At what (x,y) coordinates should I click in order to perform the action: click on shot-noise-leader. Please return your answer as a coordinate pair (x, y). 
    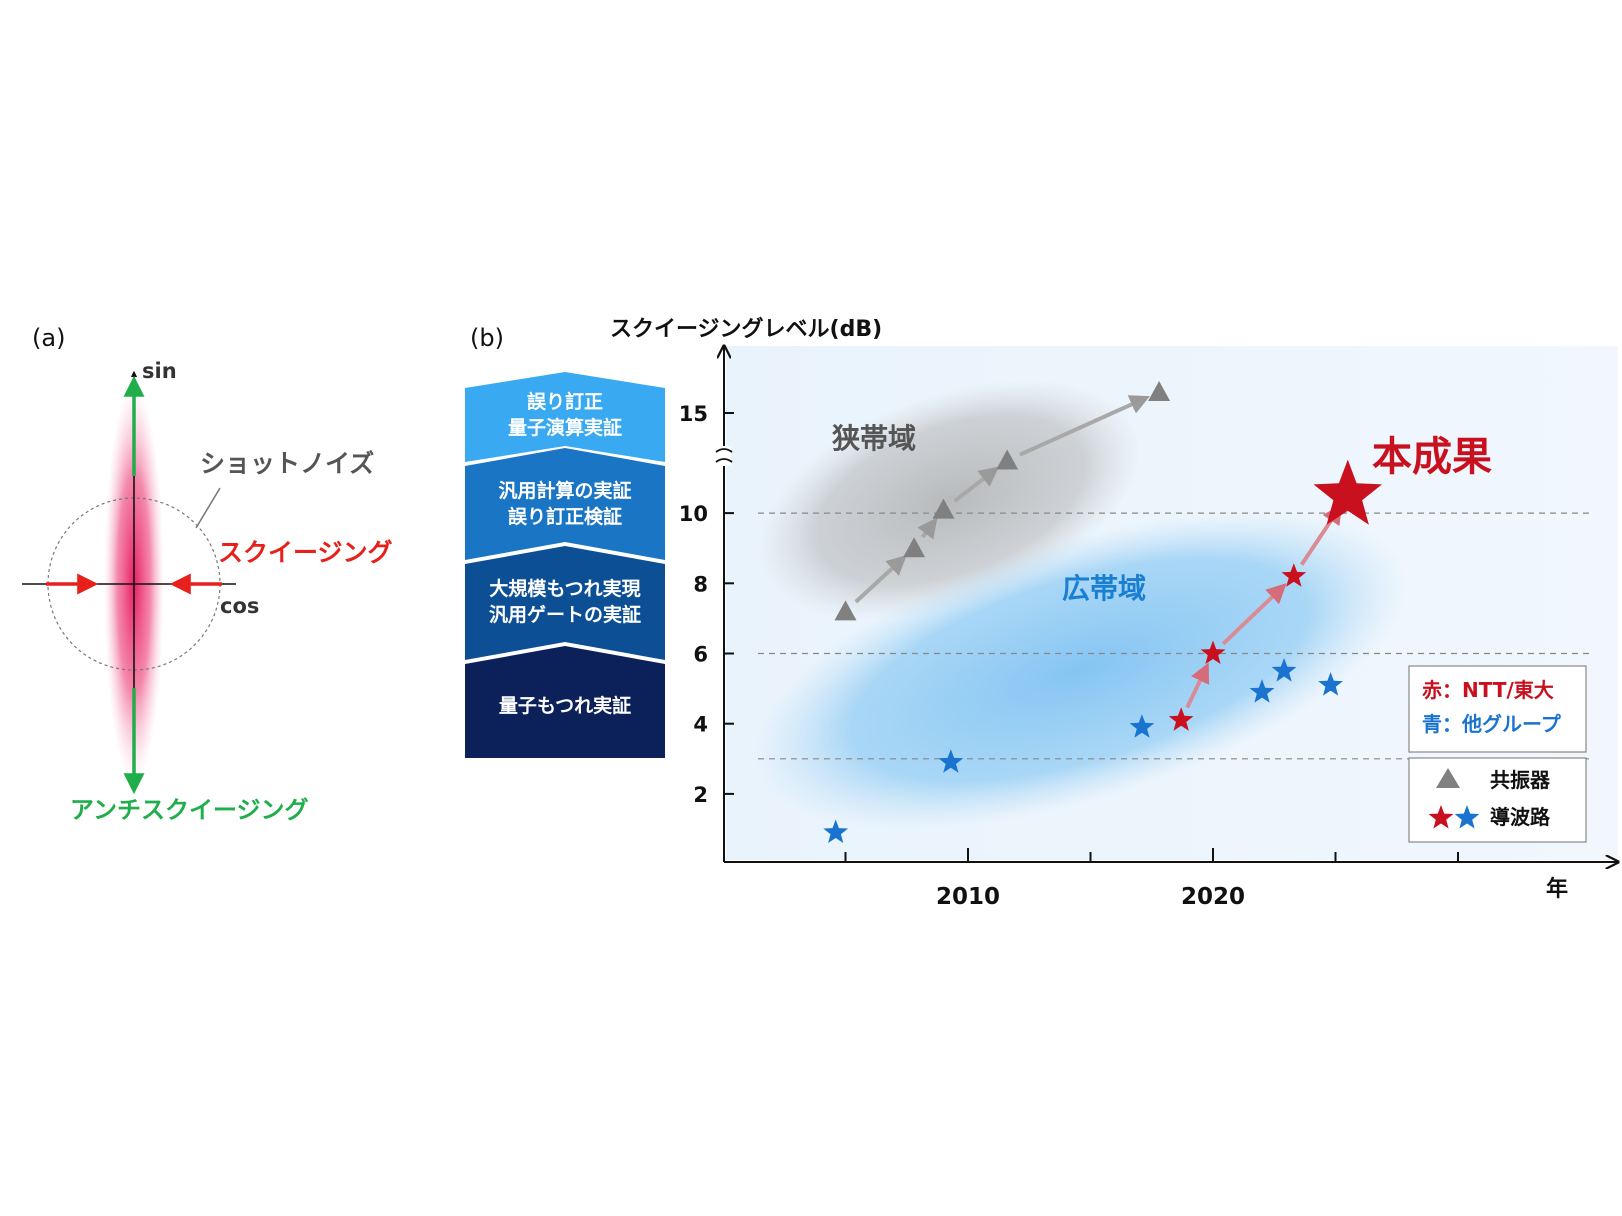
    Looking at the image, I should click on (208, 508).